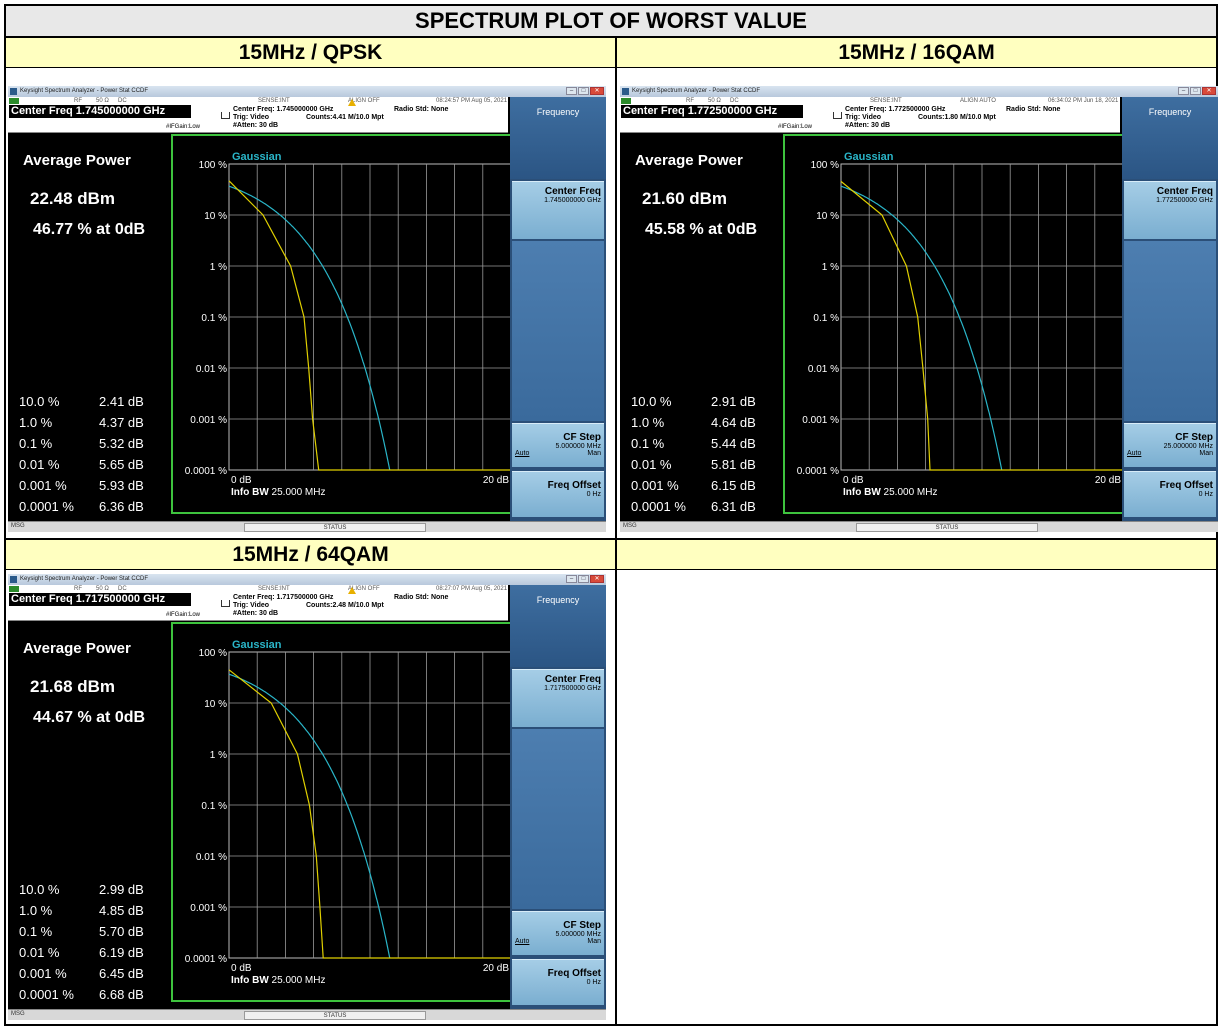 The image size is (1218, 1026). Describe the element at coordinates (626, 101) in the screenshot. I see `lxi-icon` at that location.